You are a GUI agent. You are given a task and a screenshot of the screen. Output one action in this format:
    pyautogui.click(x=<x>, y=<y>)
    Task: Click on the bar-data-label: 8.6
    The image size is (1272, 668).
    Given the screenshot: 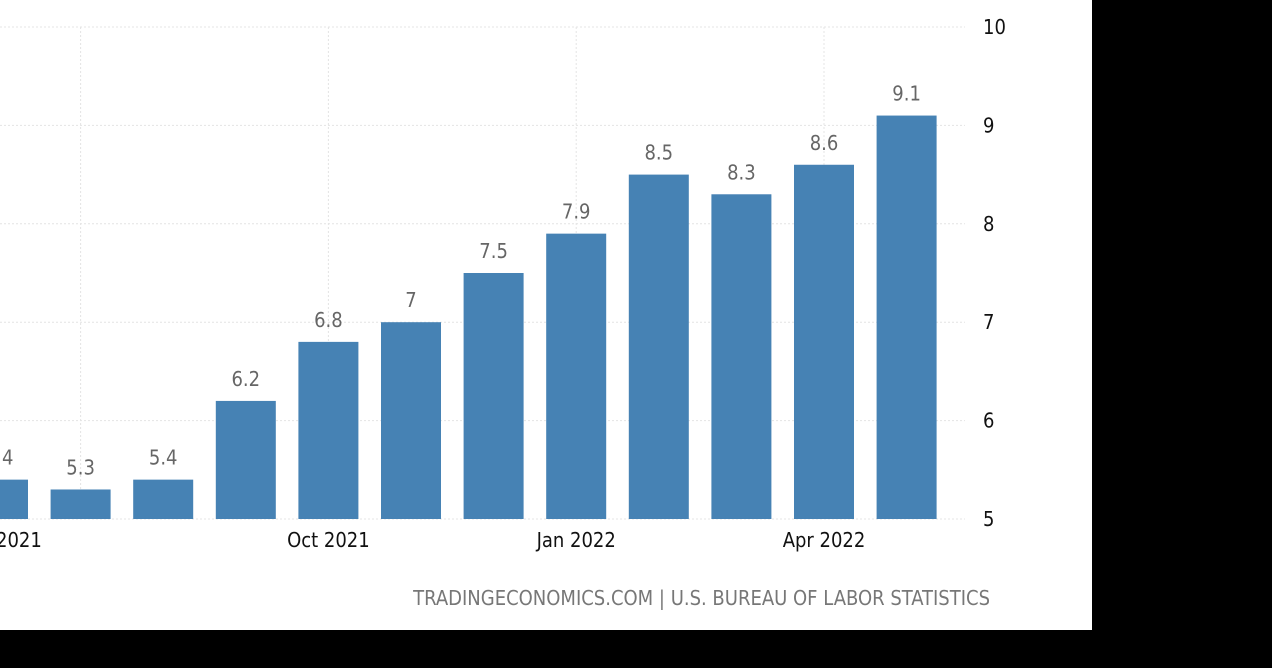 What is the action you would take?
    pyautogui.click(x=824, y=143)
    